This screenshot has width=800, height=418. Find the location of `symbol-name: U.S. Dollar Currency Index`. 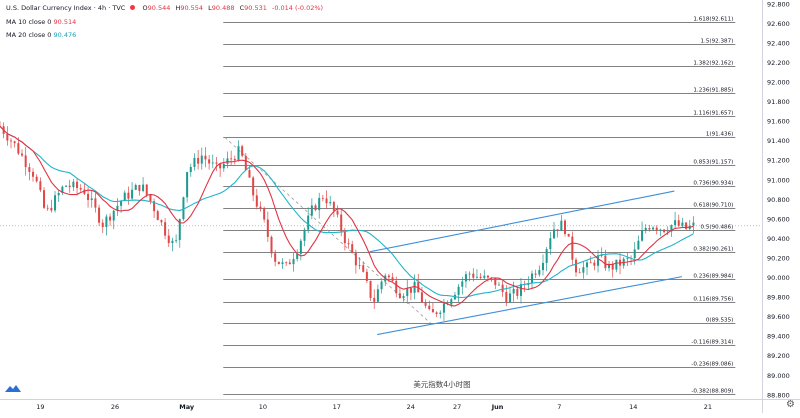

symbol-name: U.S. Dollar Currency Index is located at coordinates (49, 8).